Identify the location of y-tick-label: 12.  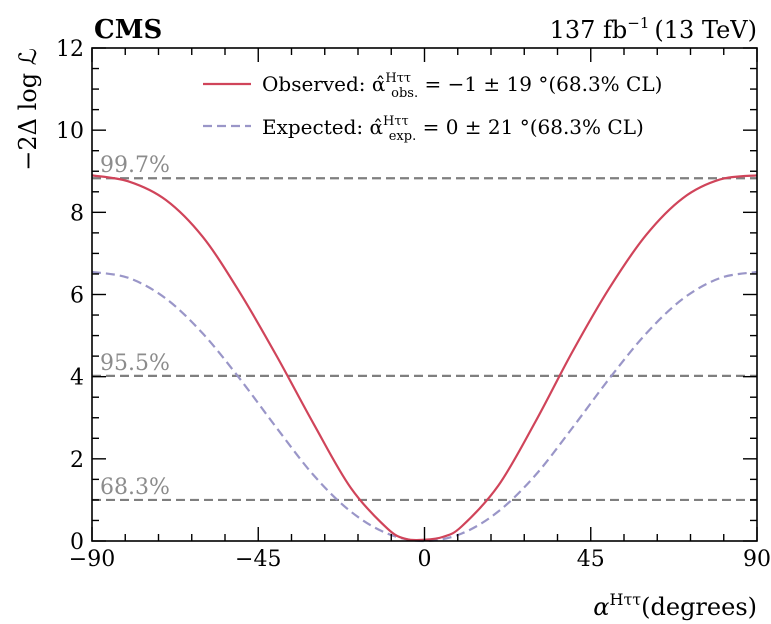
(70, 49).